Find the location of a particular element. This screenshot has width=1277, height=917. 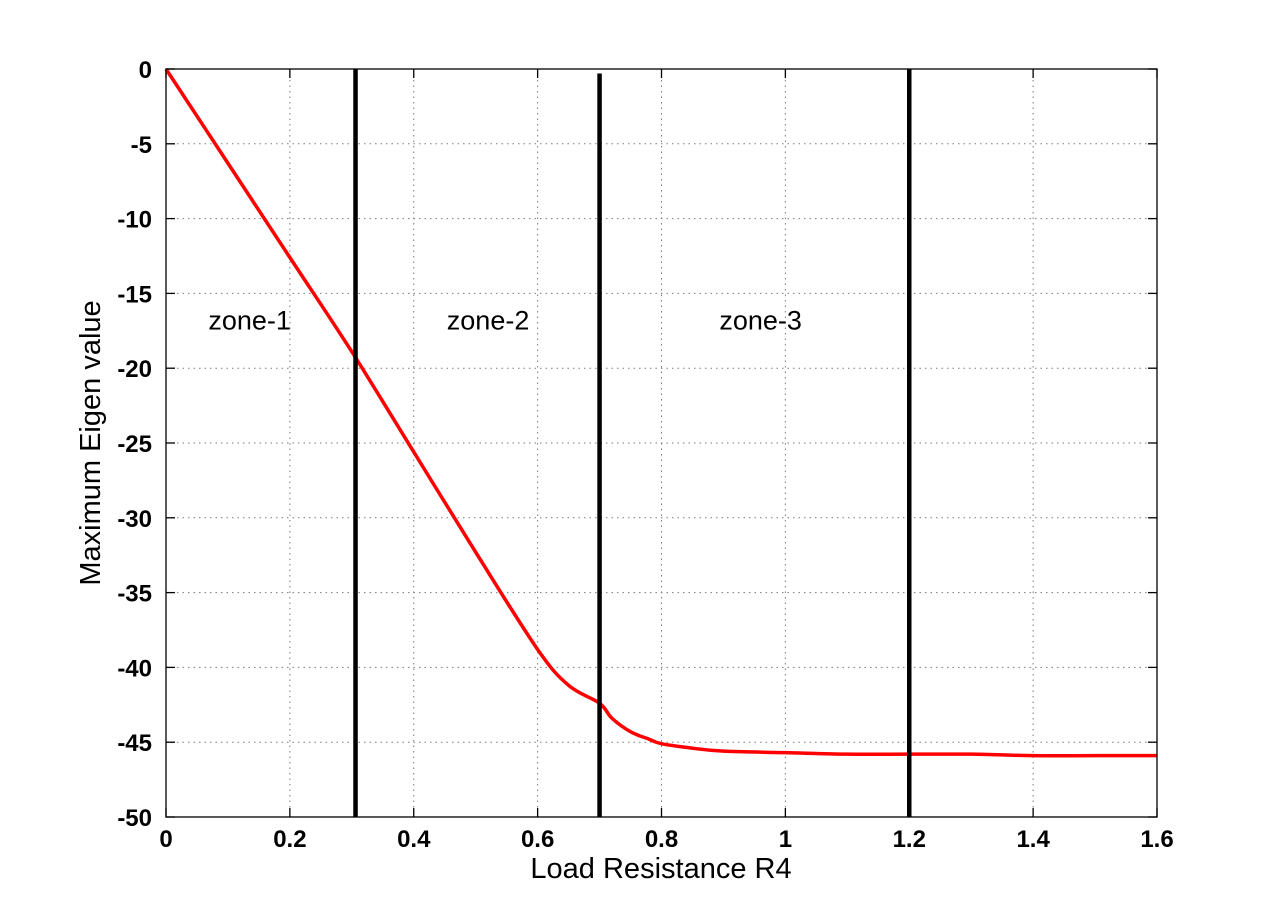

zone-label: zone-3 is located at coordinates (760, 320).